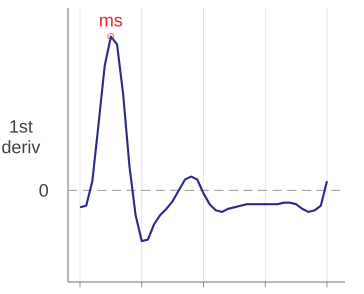  What do you see at coordinates (43, 190) in the screenshot?
I see `ref-line-label: 0` at bounding box center [43, 190].